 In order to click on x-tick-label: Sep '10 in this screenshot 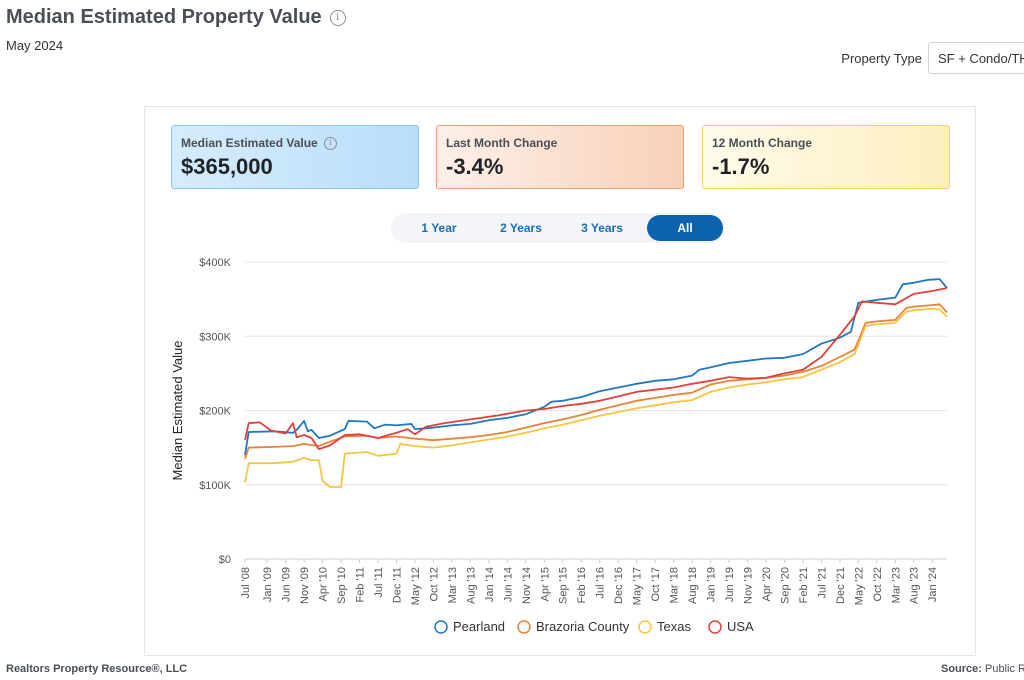, I will do `click(342, 585)`.